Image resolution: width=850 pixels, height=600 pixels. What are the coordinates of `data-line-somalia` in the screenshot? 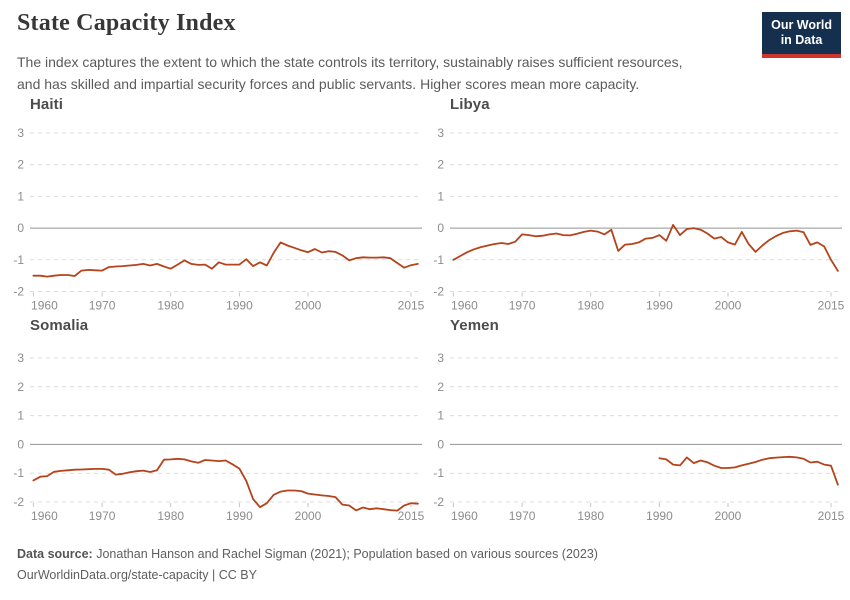 It's located at (225, 484).